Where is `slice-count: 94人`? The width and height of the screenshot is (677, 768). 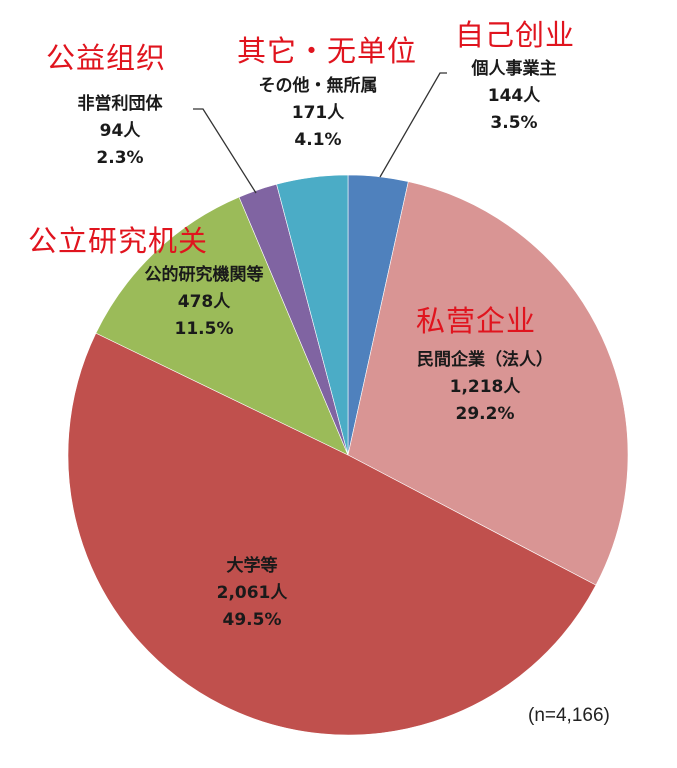
slice-count: 94人 is located at coordinates (120, 131).